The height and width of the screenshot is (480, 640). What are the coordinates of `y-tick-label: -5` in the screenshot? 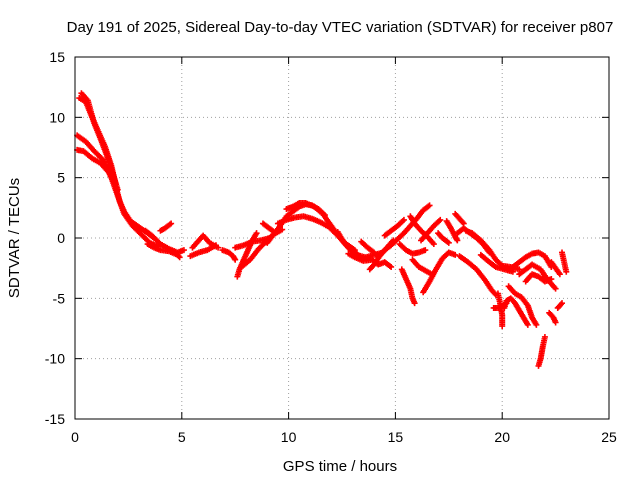 It's located at (59, 298).